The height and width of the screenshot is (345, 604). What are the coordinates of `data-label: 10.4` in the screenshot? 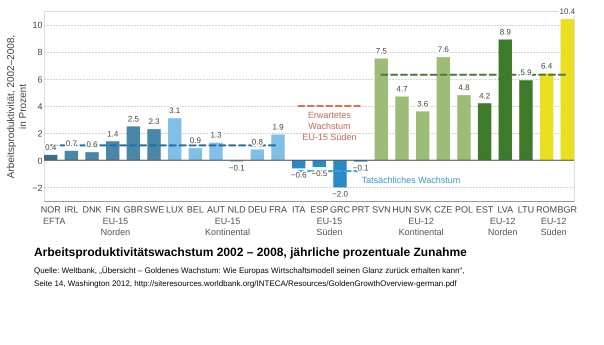 It's located at (567, 11).